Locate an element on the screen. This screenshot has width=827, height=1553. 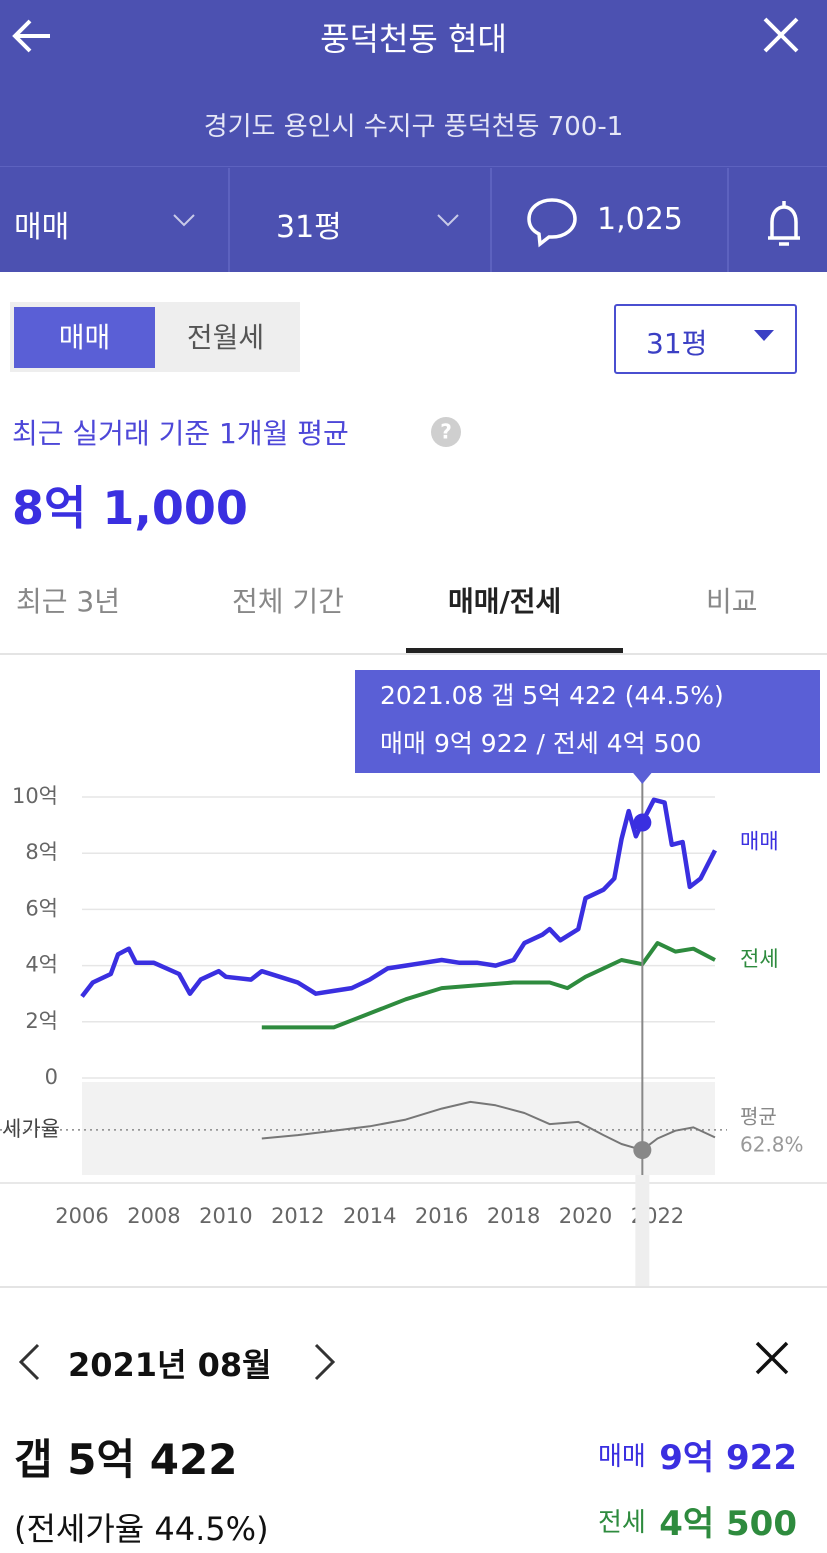
help-icon: ? is located at coordinates (446, 432).